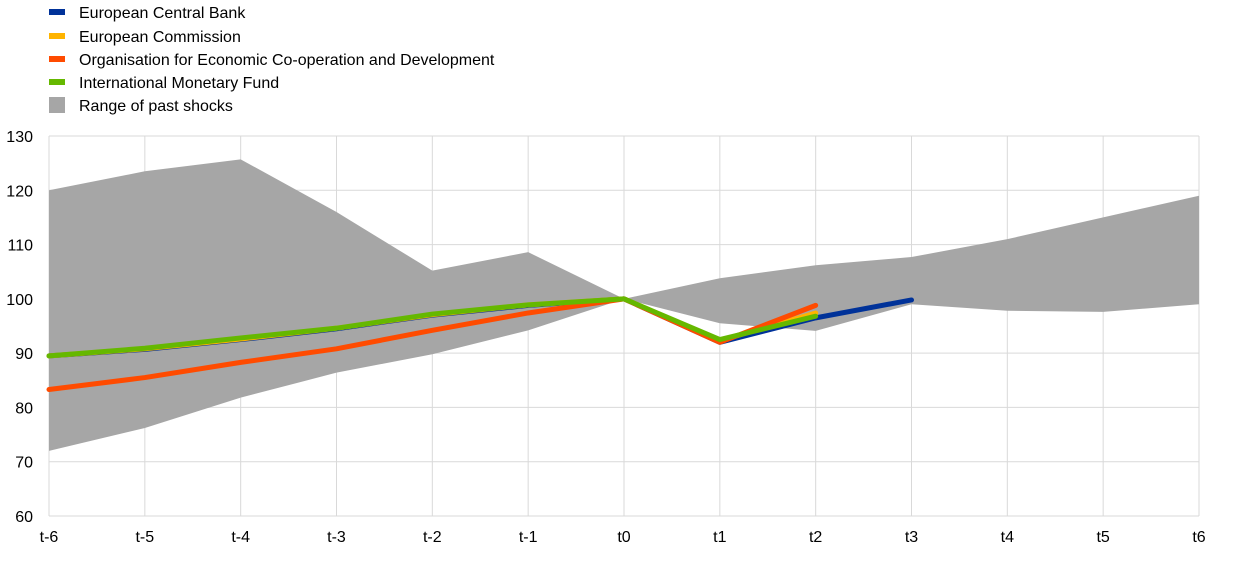 The width and height of the screenshot is (1240, 563). I want to click on x-tick-label-t-4: t-4, so click(240, 537).